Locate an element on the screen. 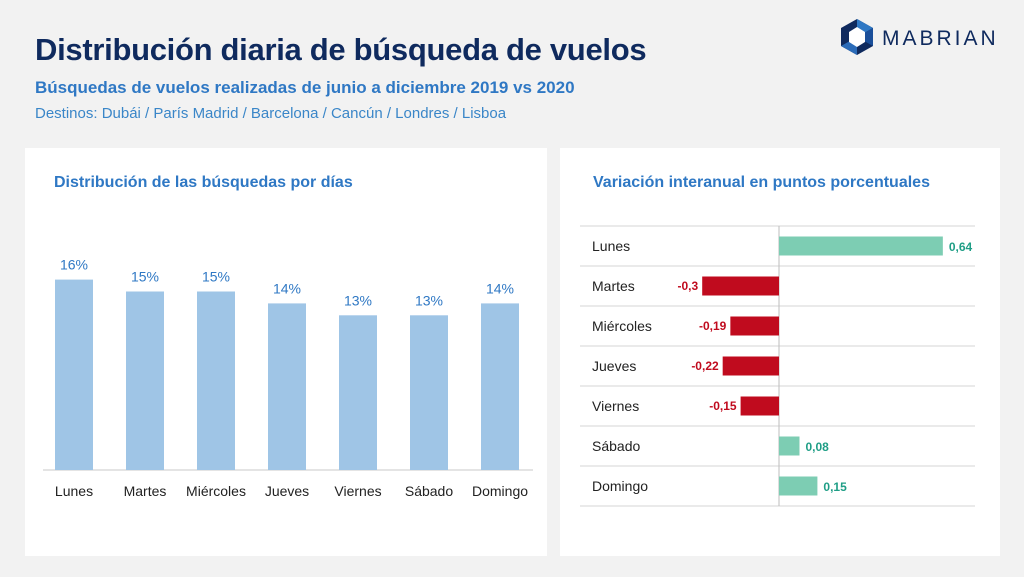  hexagon-logo-icon is located at coordinates (857, 37).